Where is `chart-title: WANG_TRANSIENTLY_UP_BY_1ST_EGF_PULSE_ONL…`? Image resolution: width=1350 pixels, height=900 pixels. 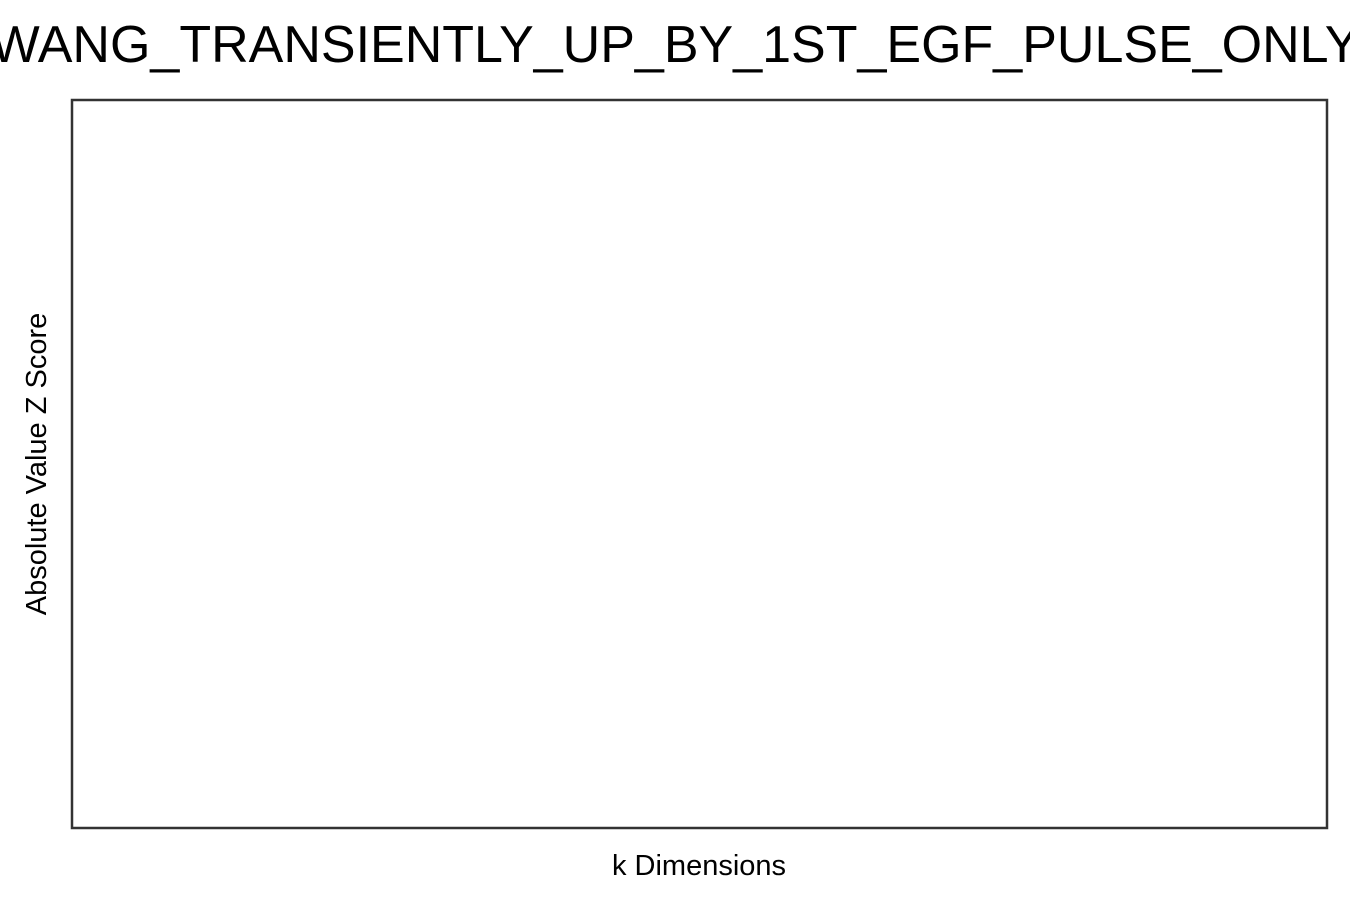 chart-title: WANG_TRANSIENTLY_UP_BY_1ST_EGF_PULSE_ONL… is located at coordinates (675, 45).